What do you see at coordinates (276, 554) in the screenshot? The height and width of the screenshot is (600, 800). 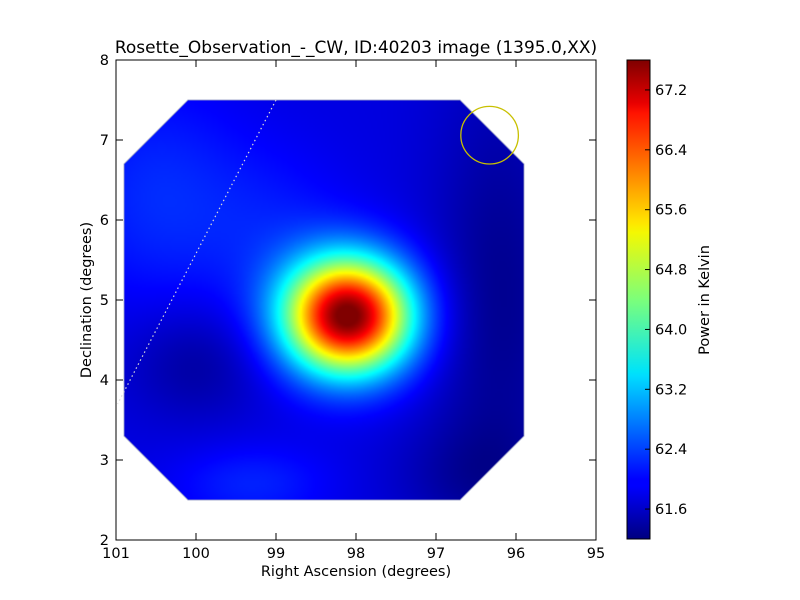 I see `x-tick-label: 99` at bounding box center [276, 554].